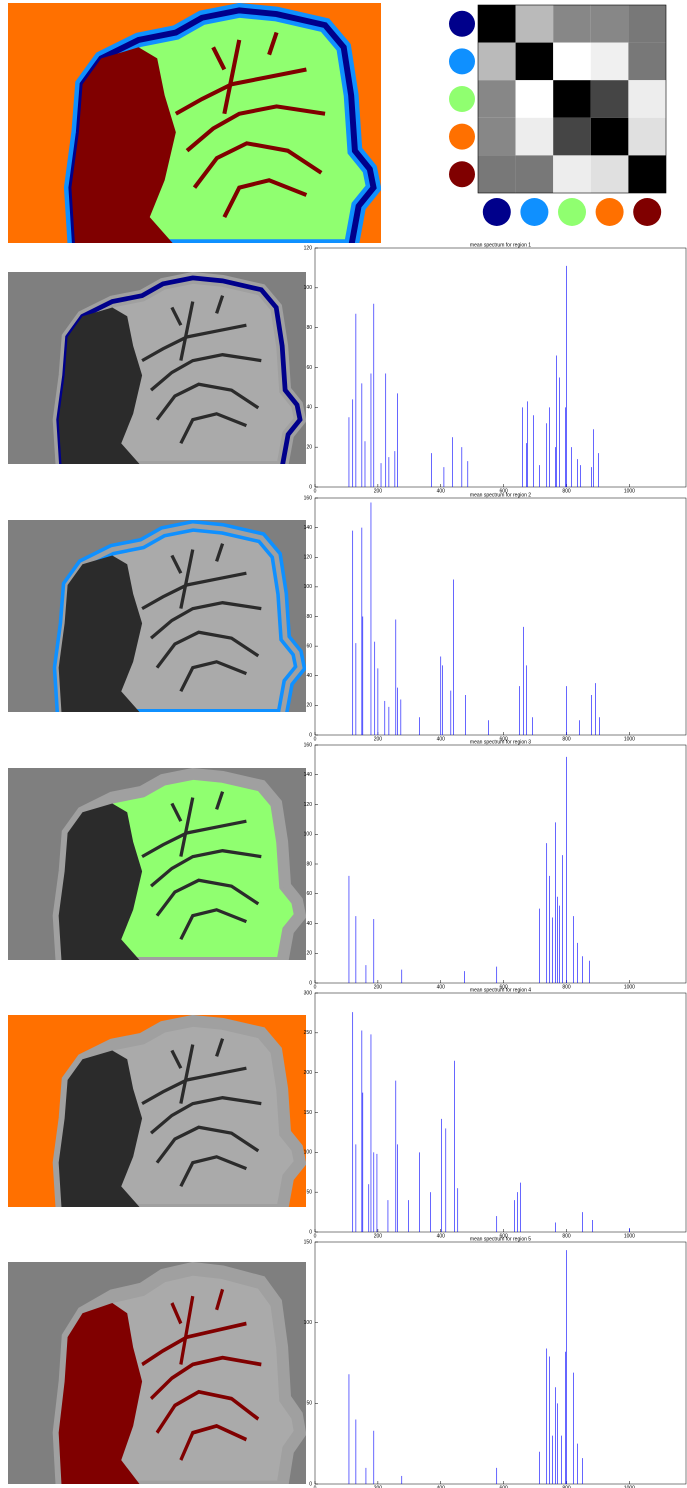 The image size is (687, 1488). Describe the element at coordinates (309, 368) in the screenshot. I see `y-tick-label: 60` at that location.